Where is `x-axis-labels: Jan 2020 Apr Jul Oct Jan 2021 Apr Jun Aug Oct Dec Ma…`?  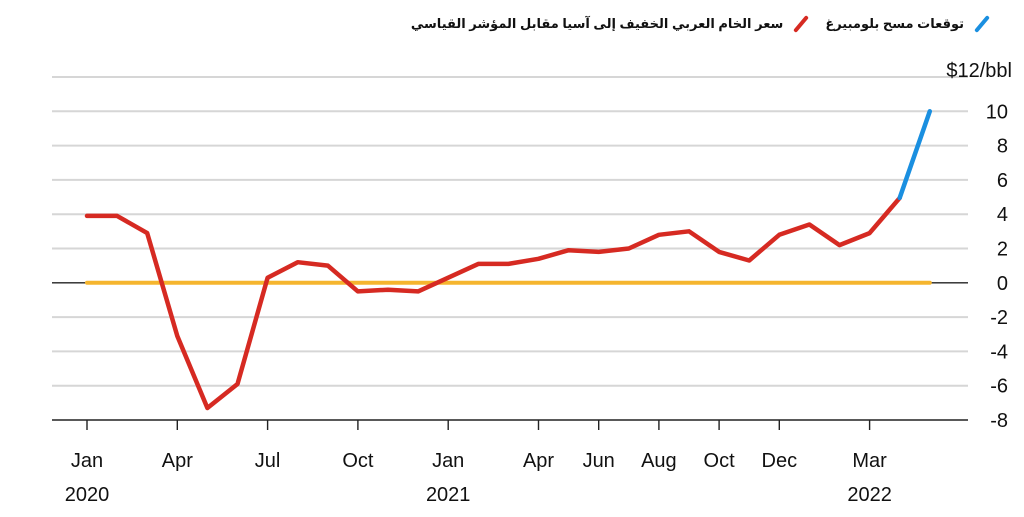
x-axis-labels: Jan 2020 Apr Jul Oct Jan 2021 Apr Jun Aug Oct Dec Ma… is located at coordinates (478, 463).